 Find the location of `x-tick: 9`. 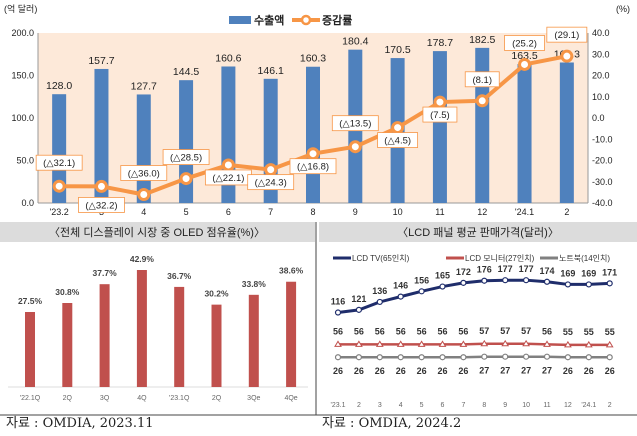

x-tick: 9 is located at coordinates (355, 212).